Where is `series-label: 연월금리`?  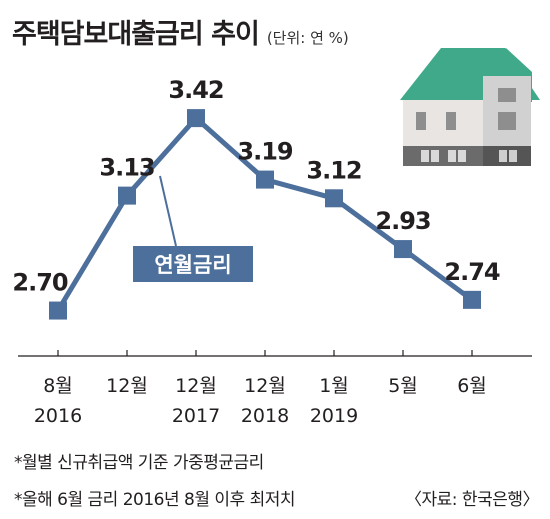
series-label: 연월금리 is located at coordinates (192, 265).